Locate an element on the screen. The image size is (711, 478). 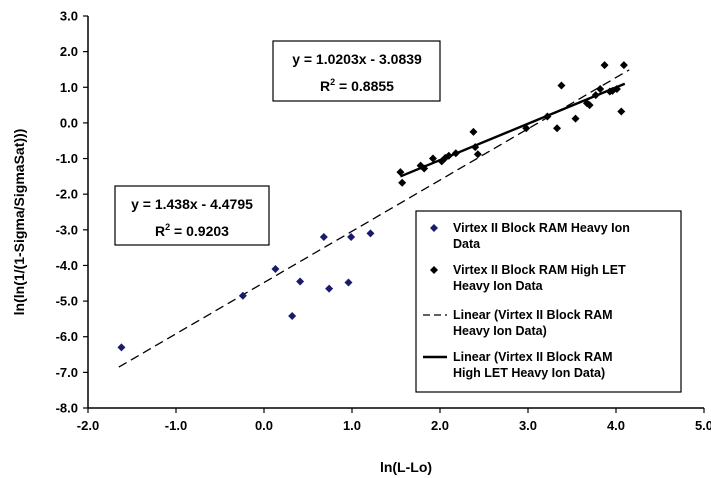
x-tick-label: 5.0 is located at coordinates (703, 425).